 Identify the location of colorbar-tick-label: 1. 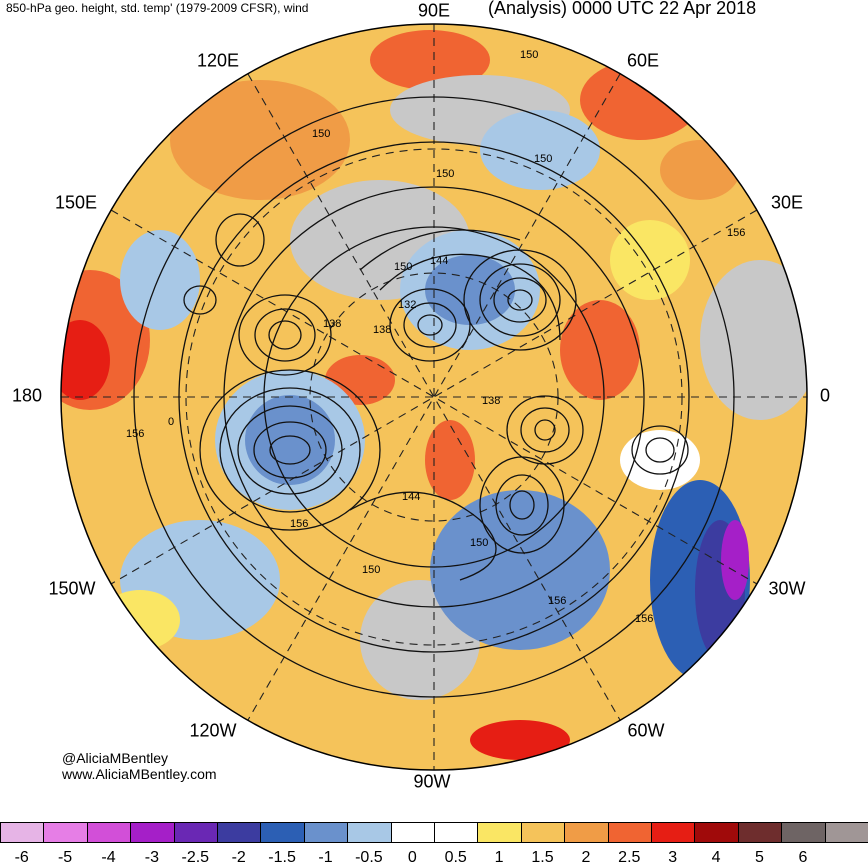
(499, 857).